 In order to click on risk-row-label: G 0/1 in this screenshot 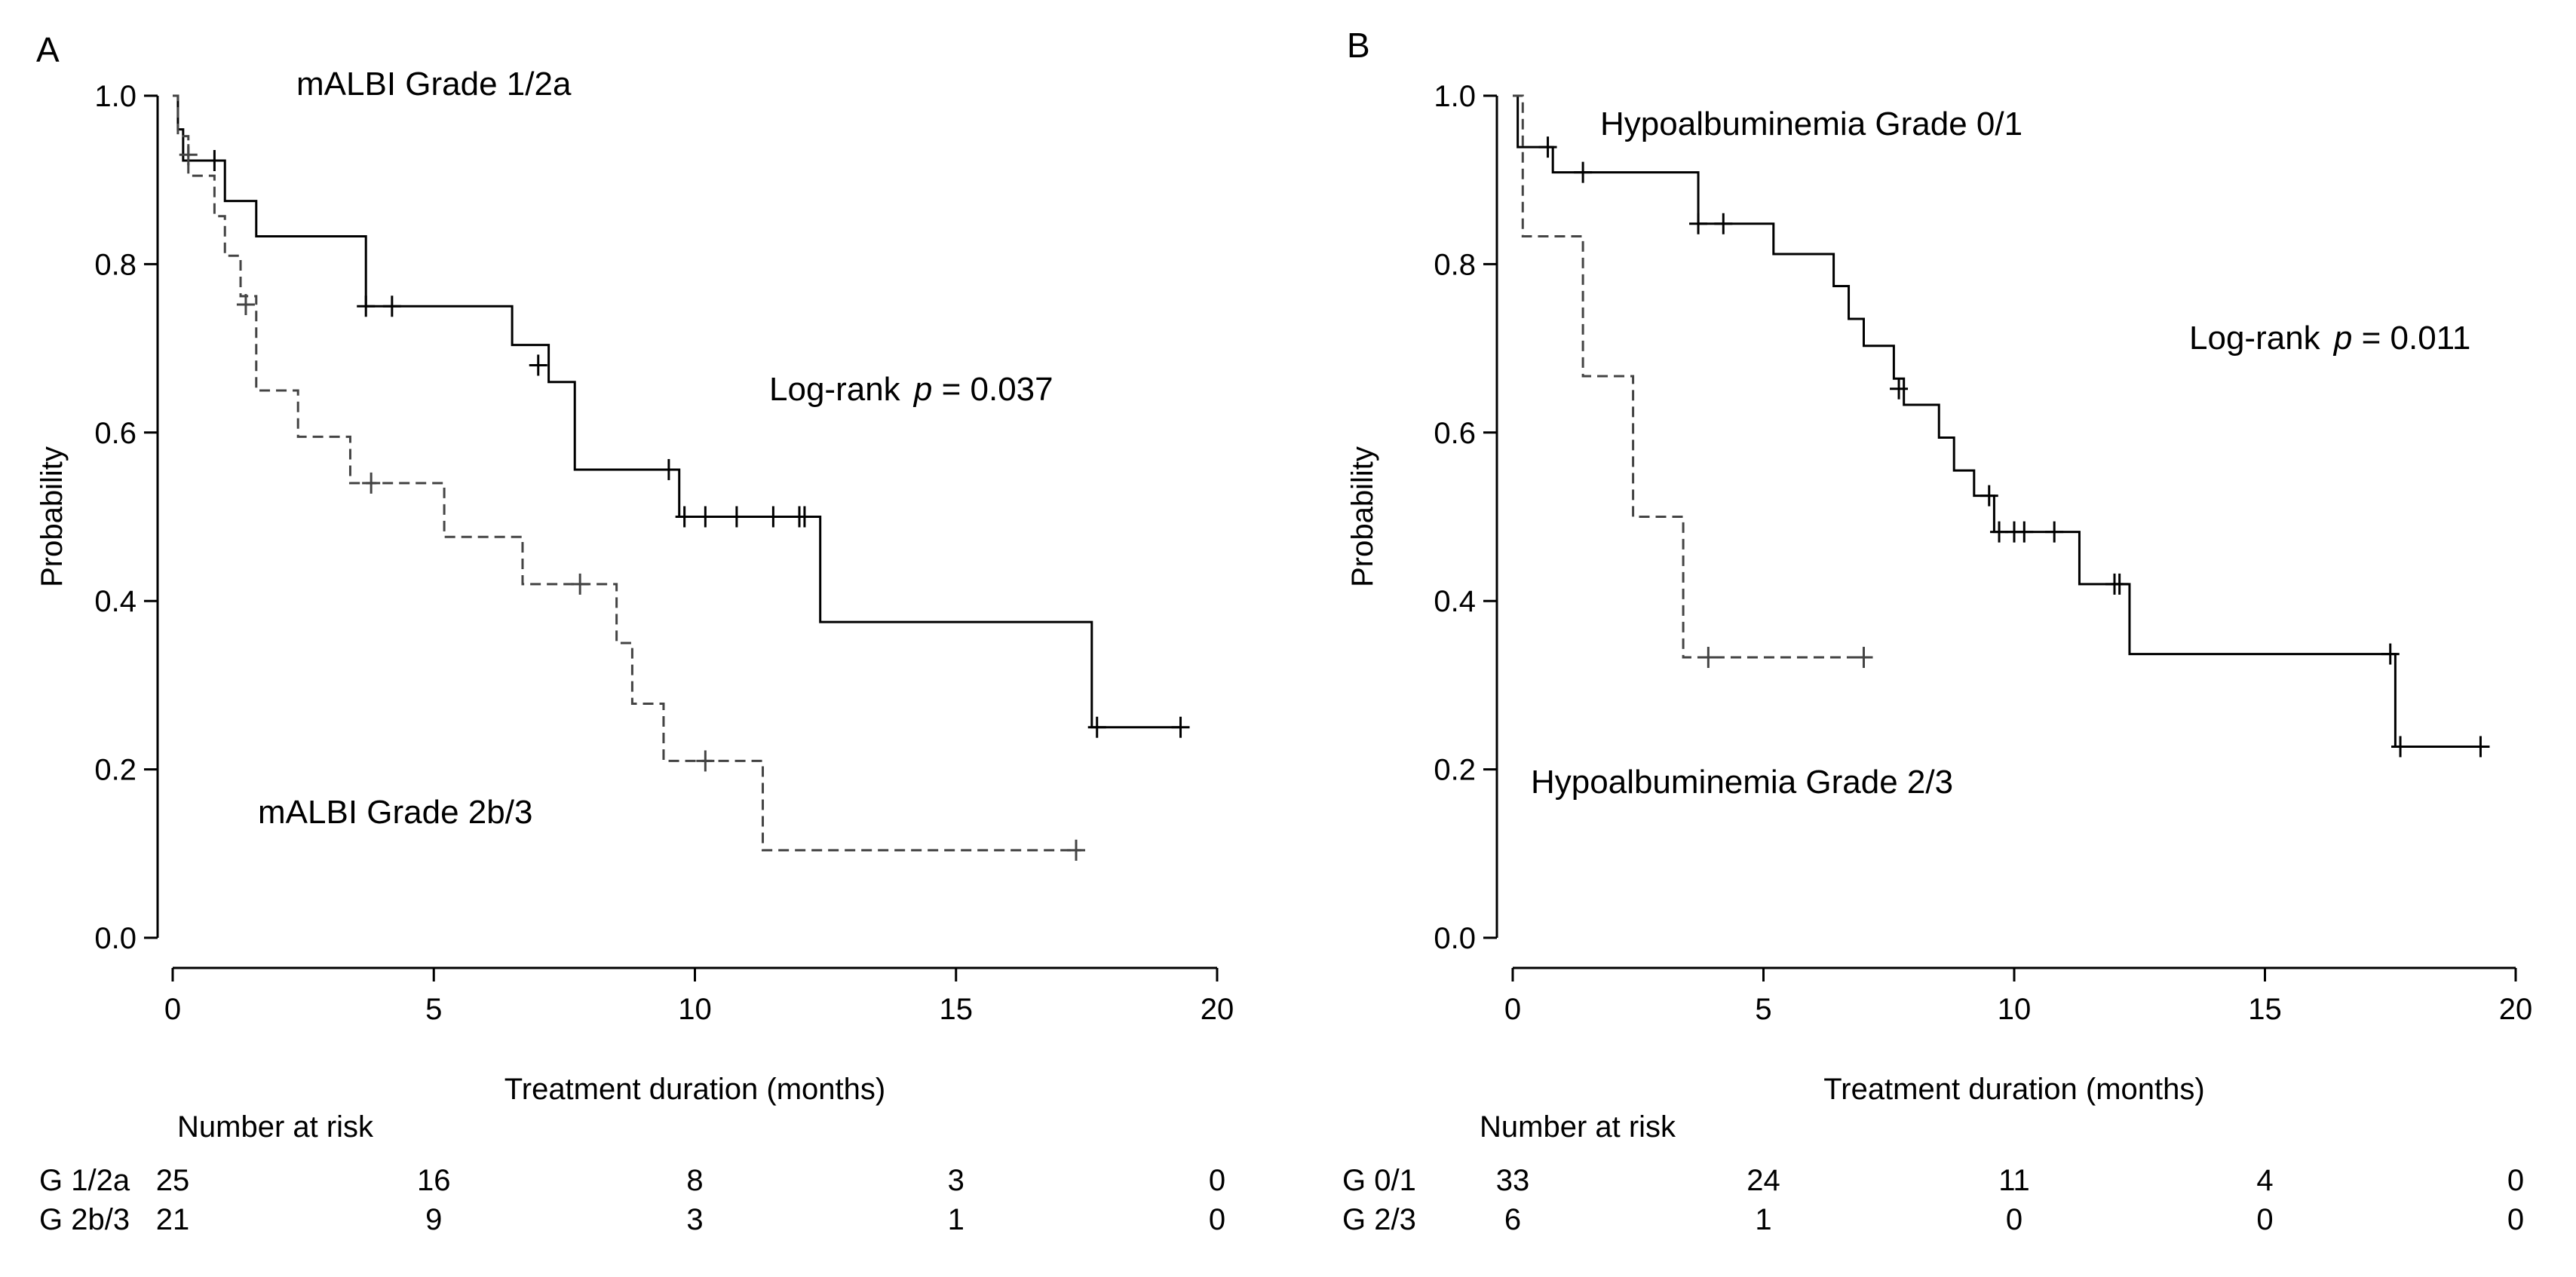, I will do `click(1379, 1180)`.